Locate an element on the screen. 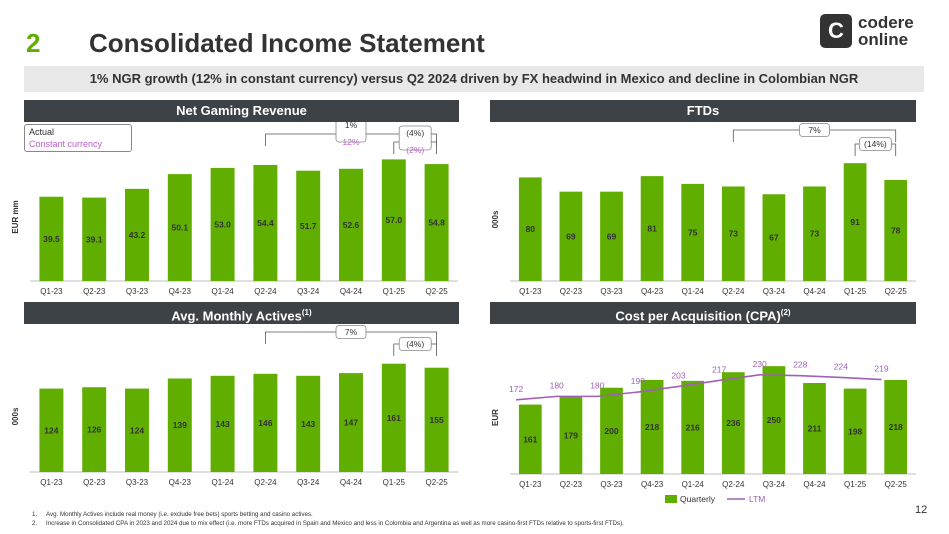 This screenshot has height=534, width=949. legend-constant-currency: Constant currency is located at coordinates (66, 144).